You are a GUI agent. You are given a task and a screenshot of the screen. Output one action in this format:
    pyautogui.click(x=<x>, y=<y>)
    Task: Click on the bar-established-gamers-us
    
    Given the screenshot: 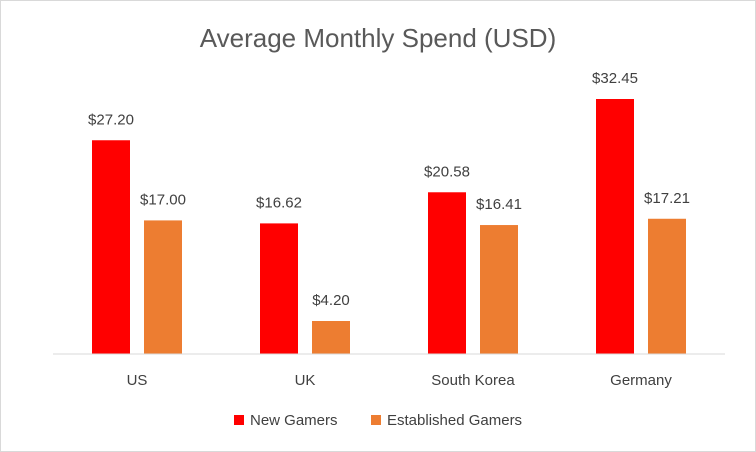 What is the action you would take?
    pyautogui.click(x=163, y=287)
    